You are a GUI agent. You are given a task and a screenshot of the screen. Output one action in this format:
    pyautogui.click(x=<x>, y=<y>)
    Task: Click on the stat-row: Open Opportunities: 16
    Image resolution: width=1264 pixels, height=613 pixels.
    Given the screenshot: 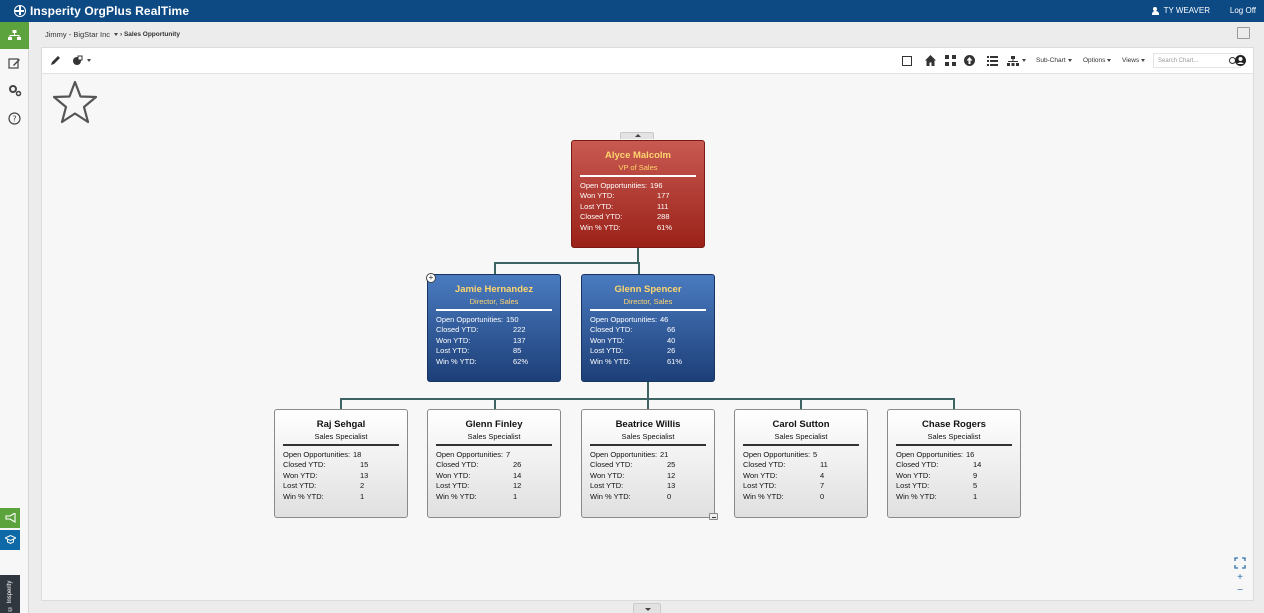 What is the action you would take?
    pyautogui.click(x=958, y=455)
    